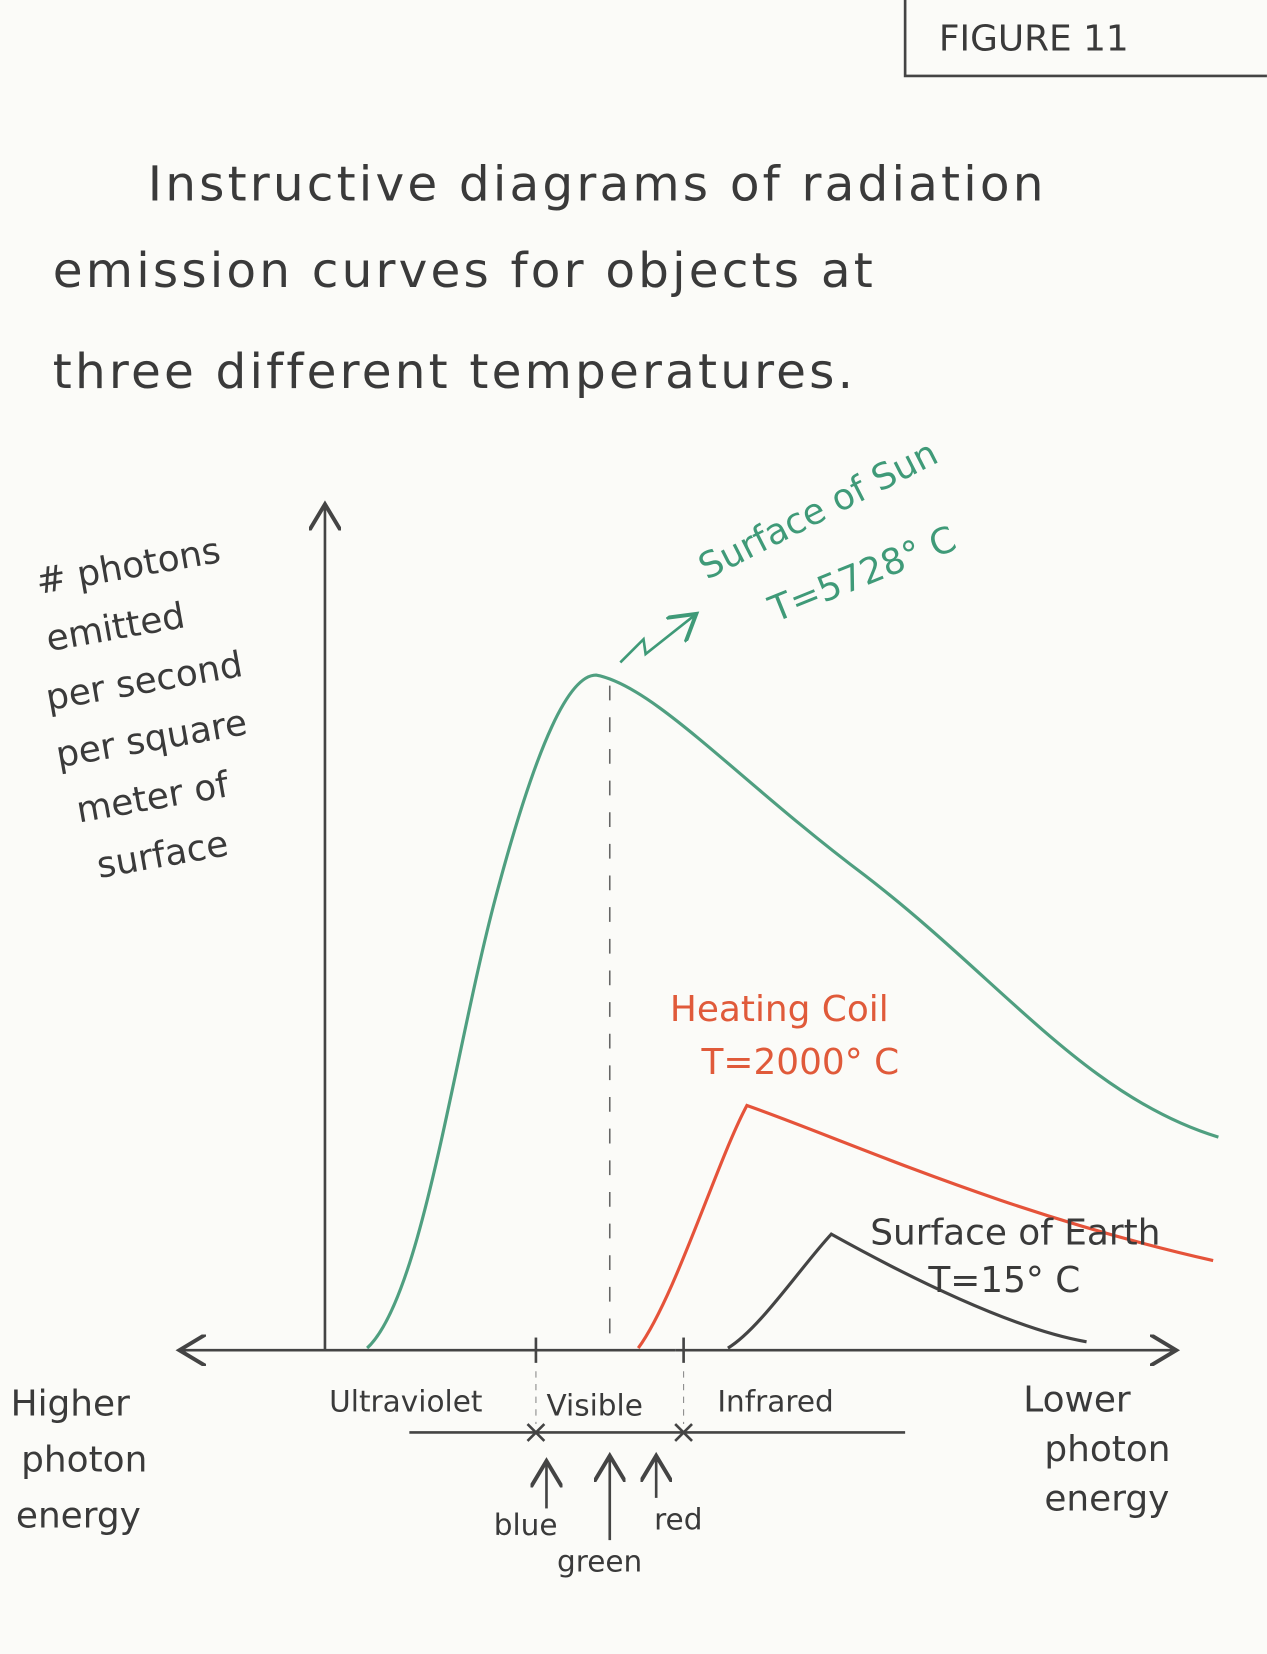  What do you see at coordinates (599, 1562) in the screenshot?
I see `color-label: green` at bounding box center [599, 1562].